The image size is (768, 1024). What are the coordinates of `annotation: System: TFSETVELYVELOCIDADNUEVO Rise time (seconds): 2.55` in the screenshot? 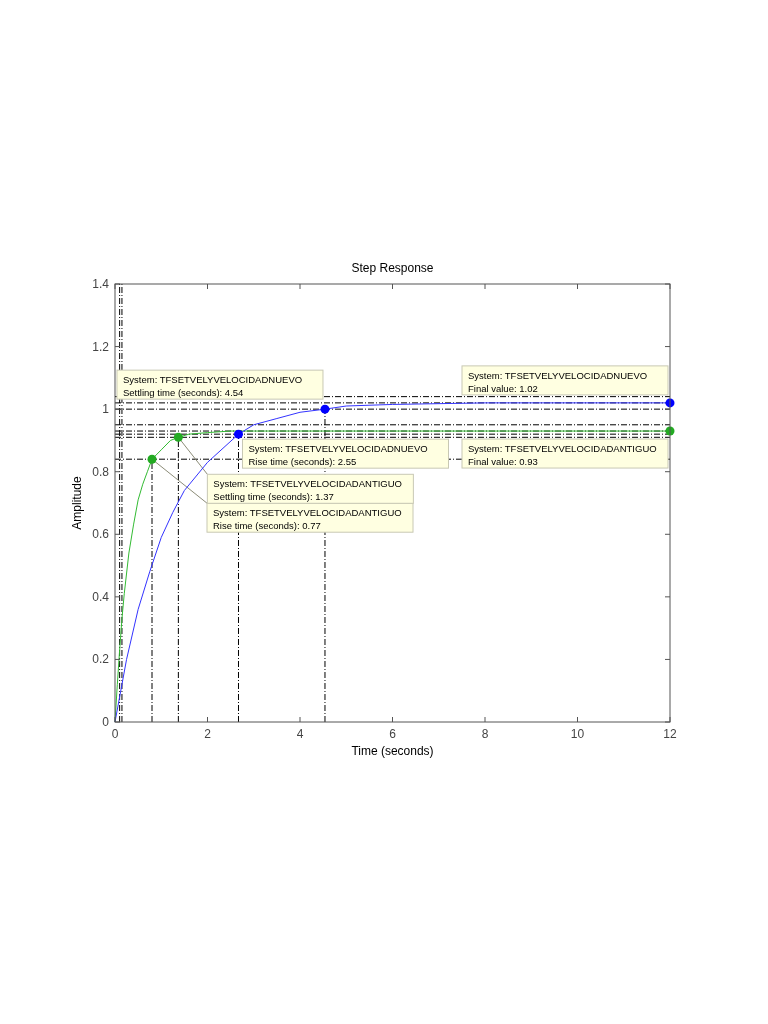 It's located at (338, 455).